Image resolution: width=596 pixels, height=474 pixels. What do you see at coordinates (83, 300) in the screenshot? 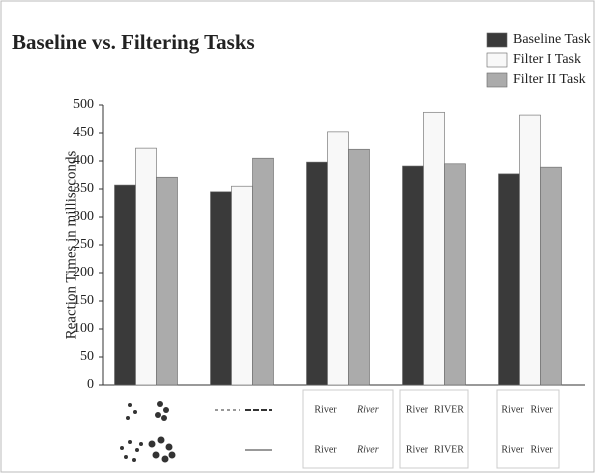
I see `y-tick-label: 150` at bounding box center [83, 300].